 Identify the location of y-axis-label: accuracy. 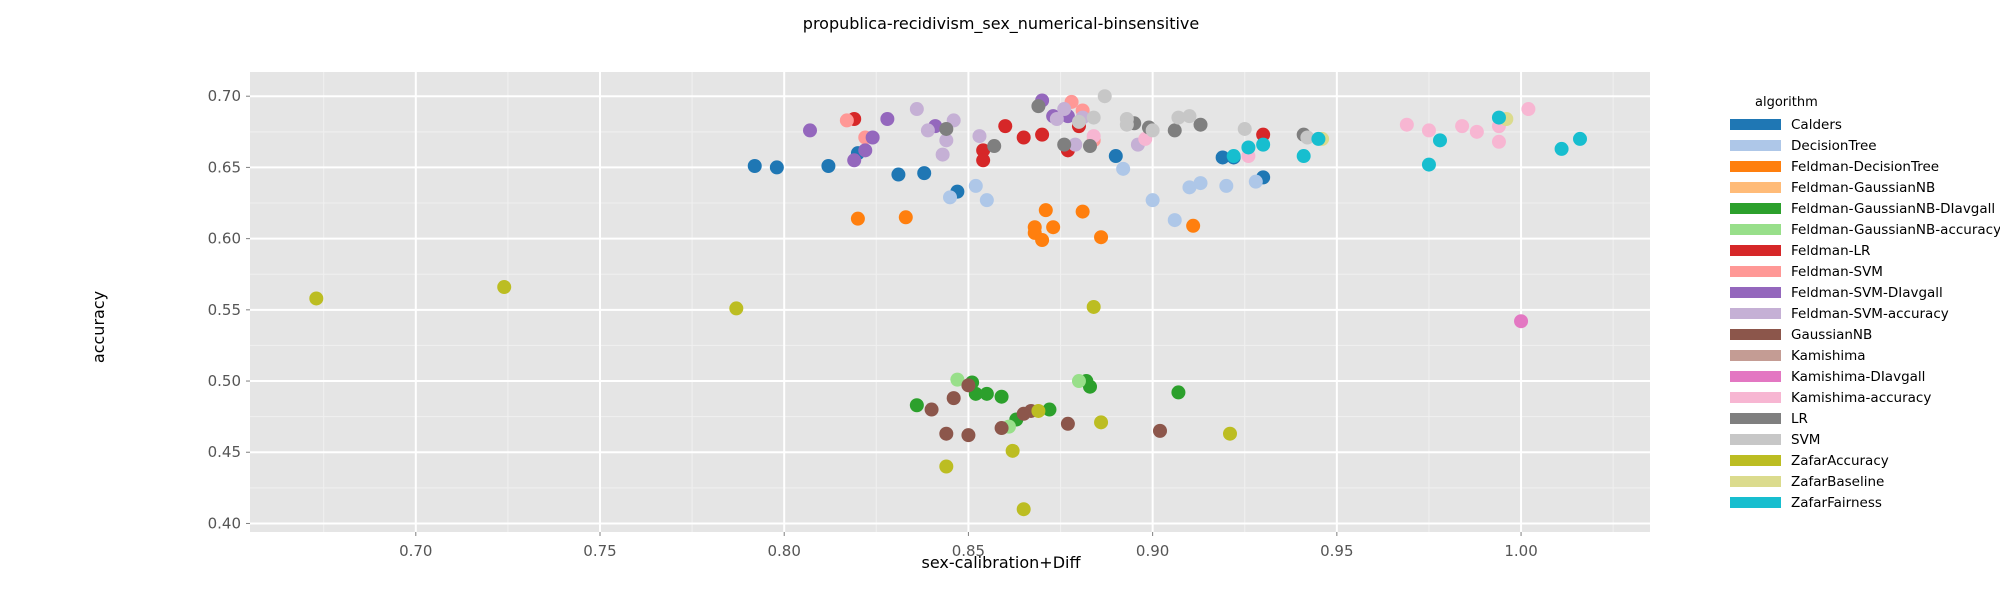
(98, 327).